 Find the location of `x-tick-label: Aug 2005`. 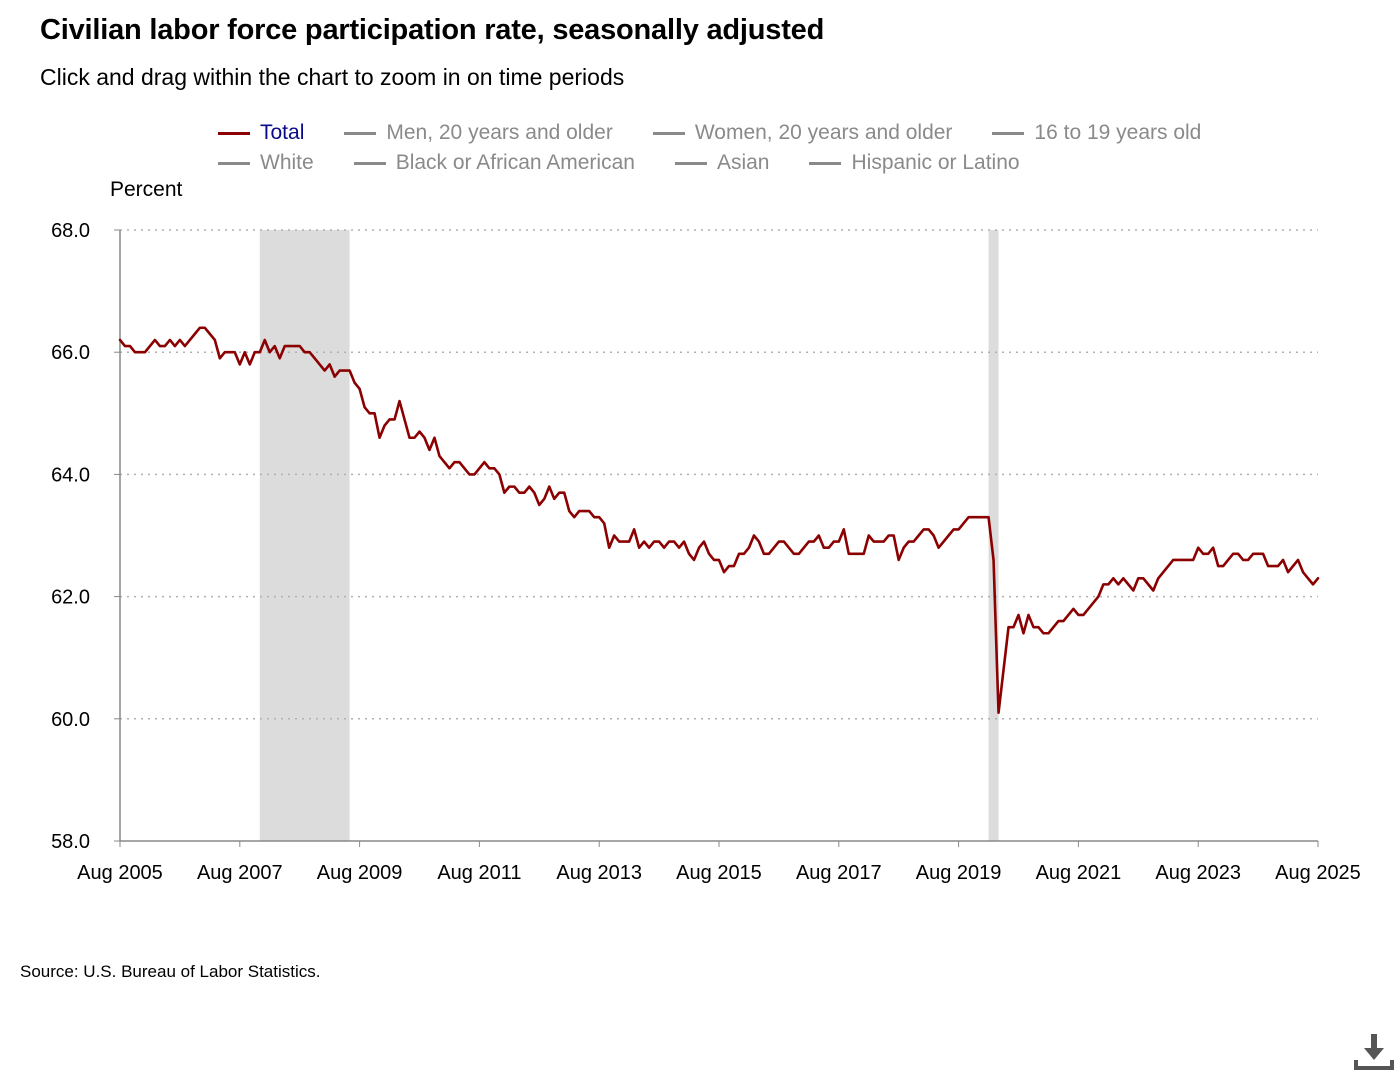

x-tick-label: Aug 2005 is located at coordinates (120, 873).